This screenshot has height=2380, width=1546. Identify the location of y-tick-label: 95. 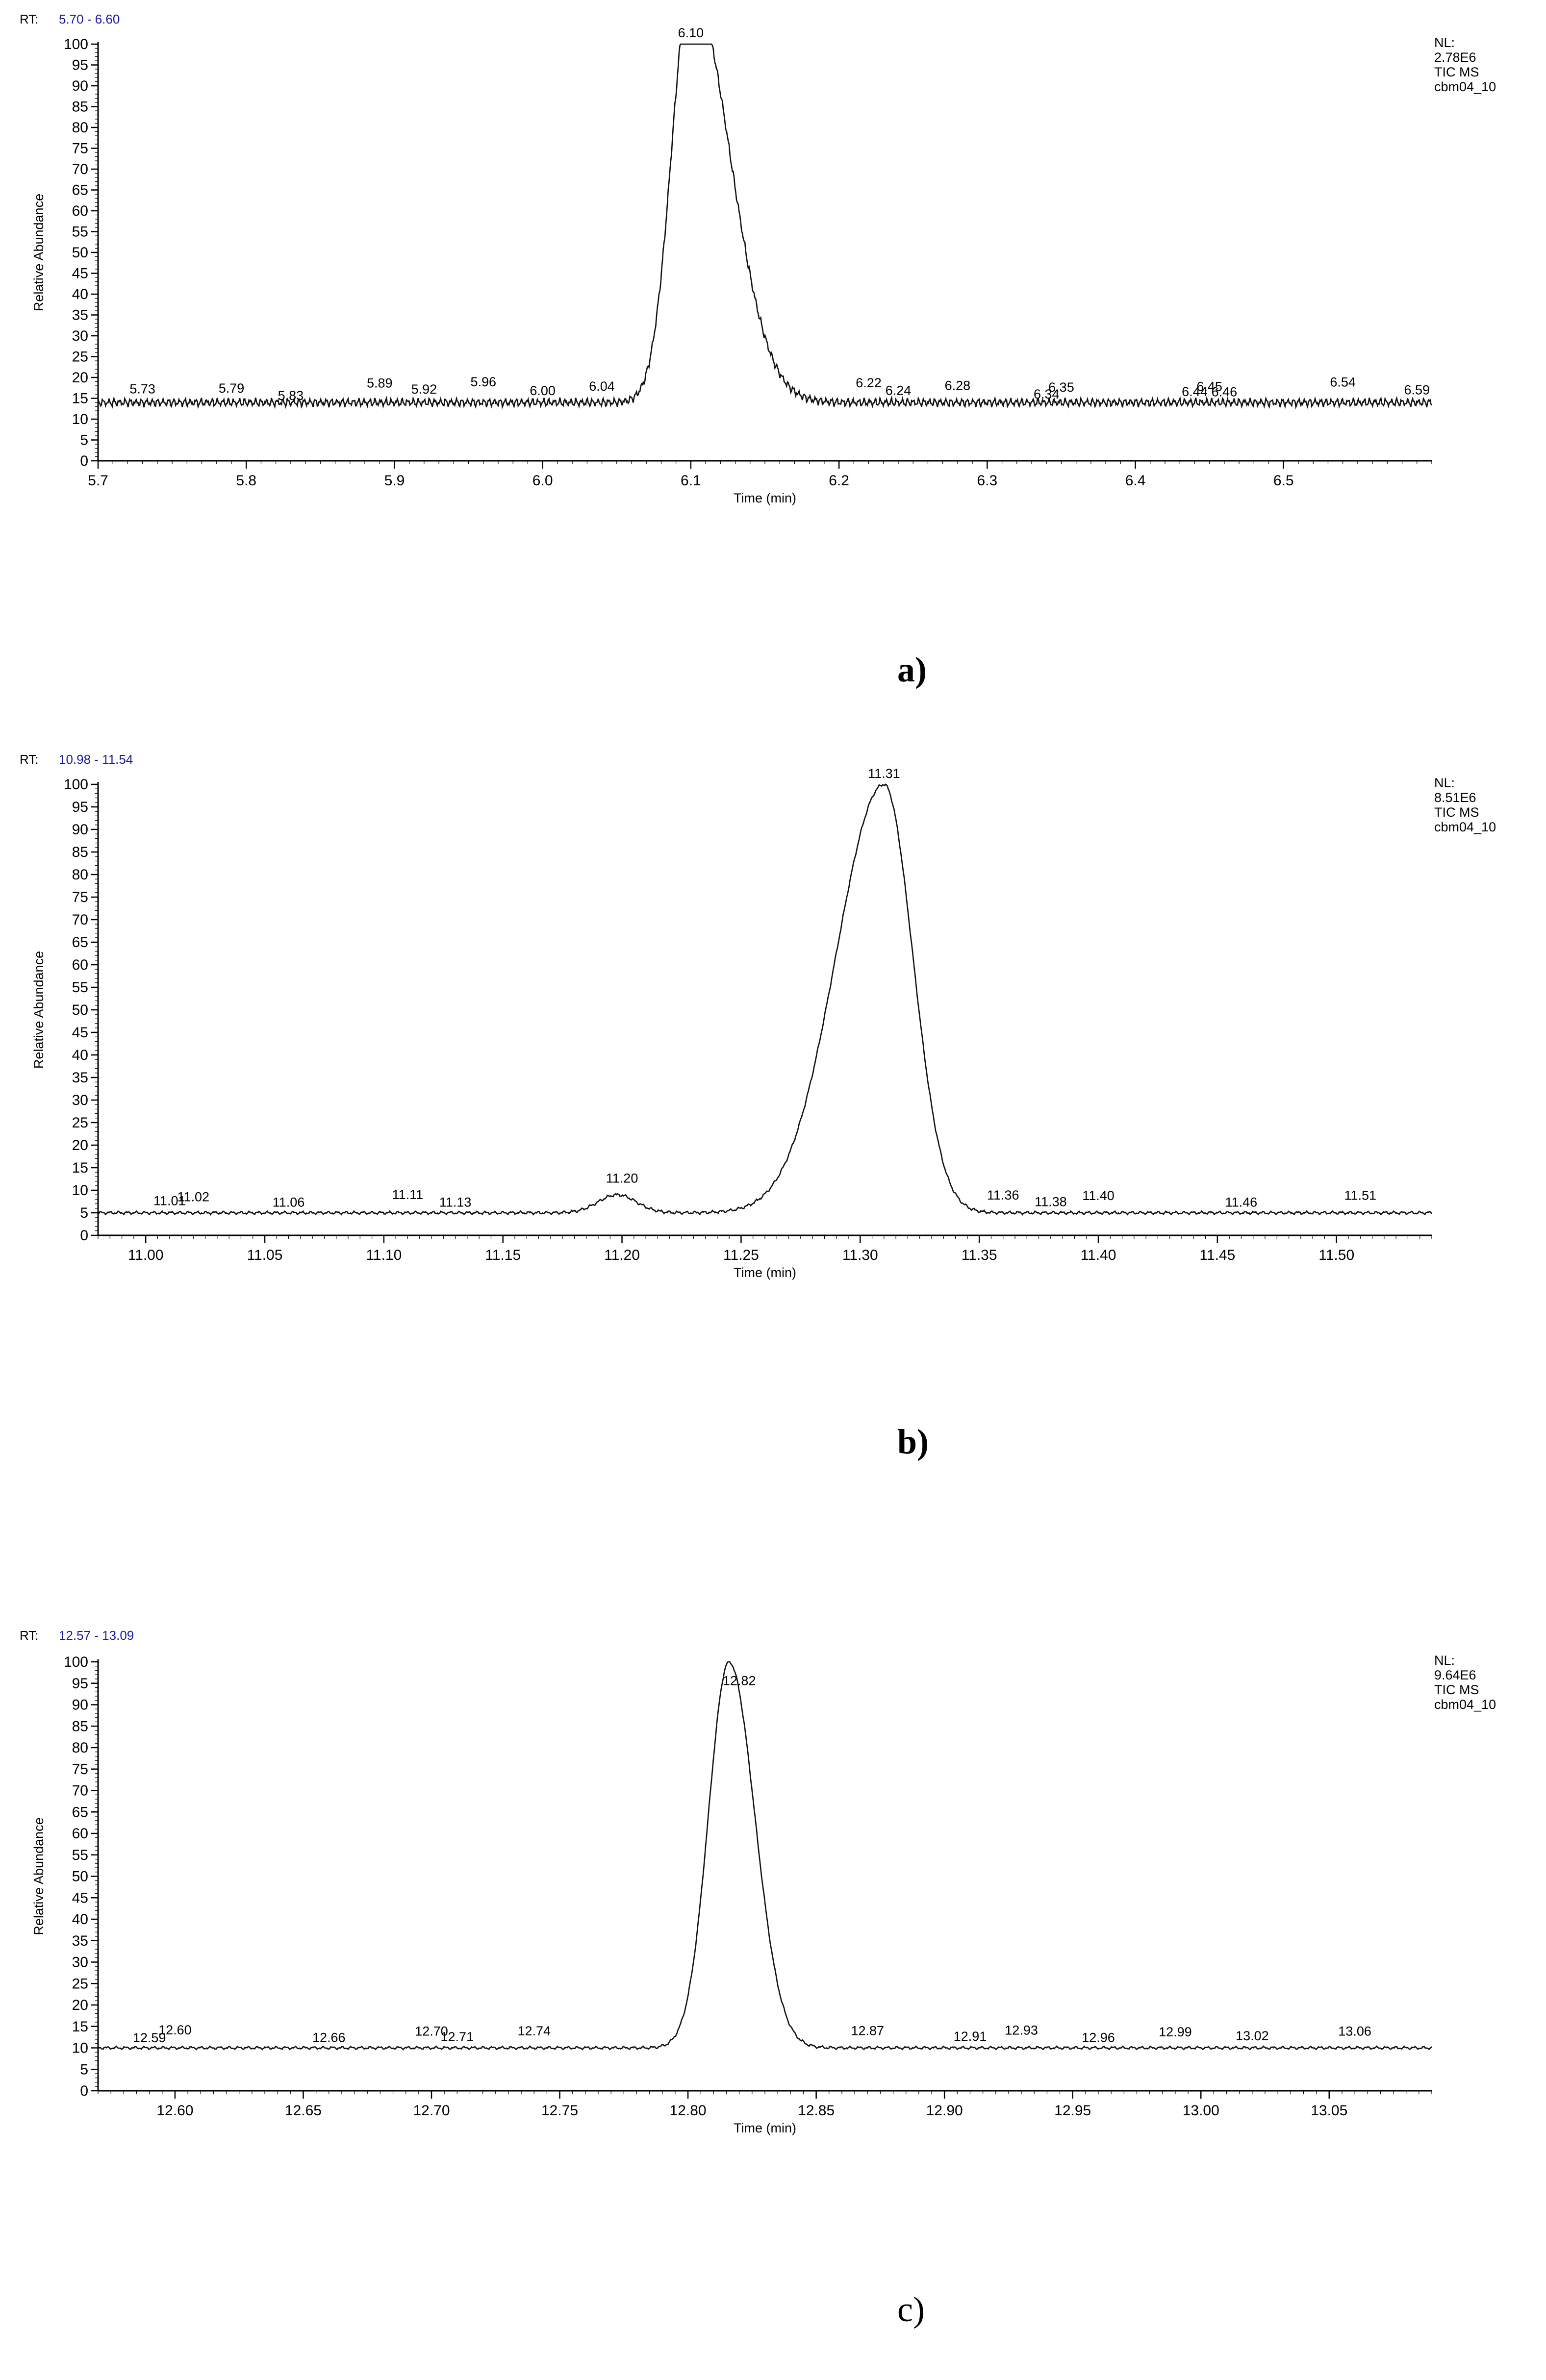
(80, 1684).